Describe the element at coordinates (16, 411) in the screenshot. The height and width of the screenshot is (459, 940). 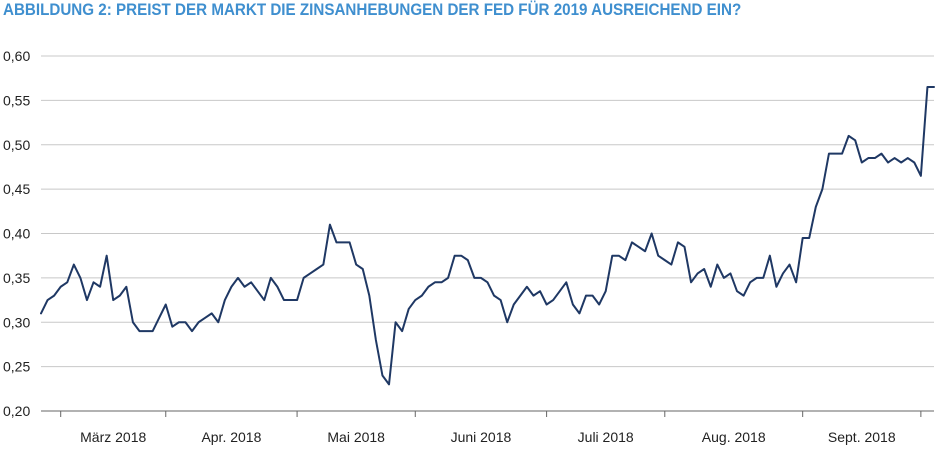
I see `y-tick-label: 0,20` at that location.